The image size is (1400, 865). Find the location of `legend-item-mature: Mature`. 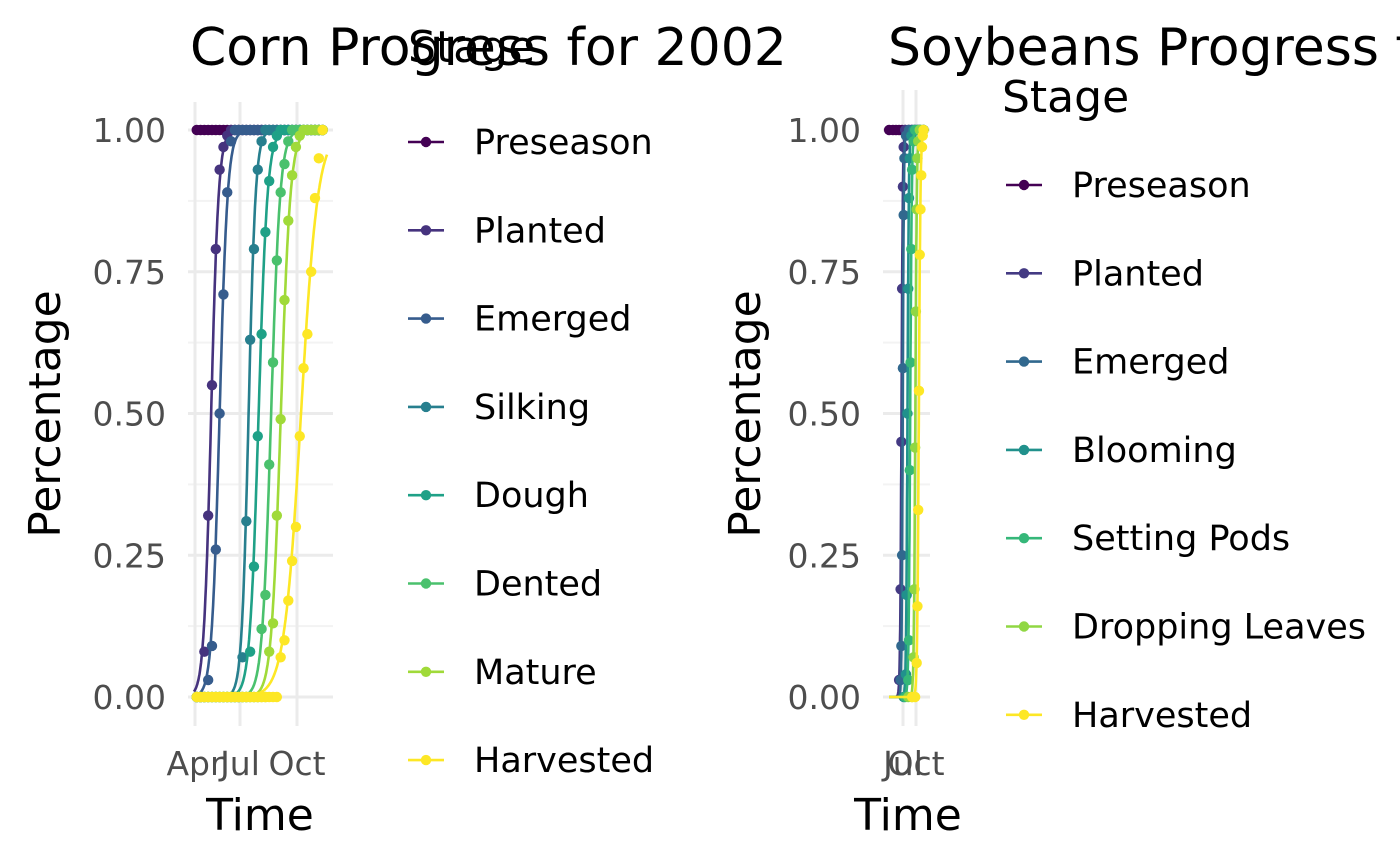

legend-item-mature: Mature is located at coordinates (502, 673).